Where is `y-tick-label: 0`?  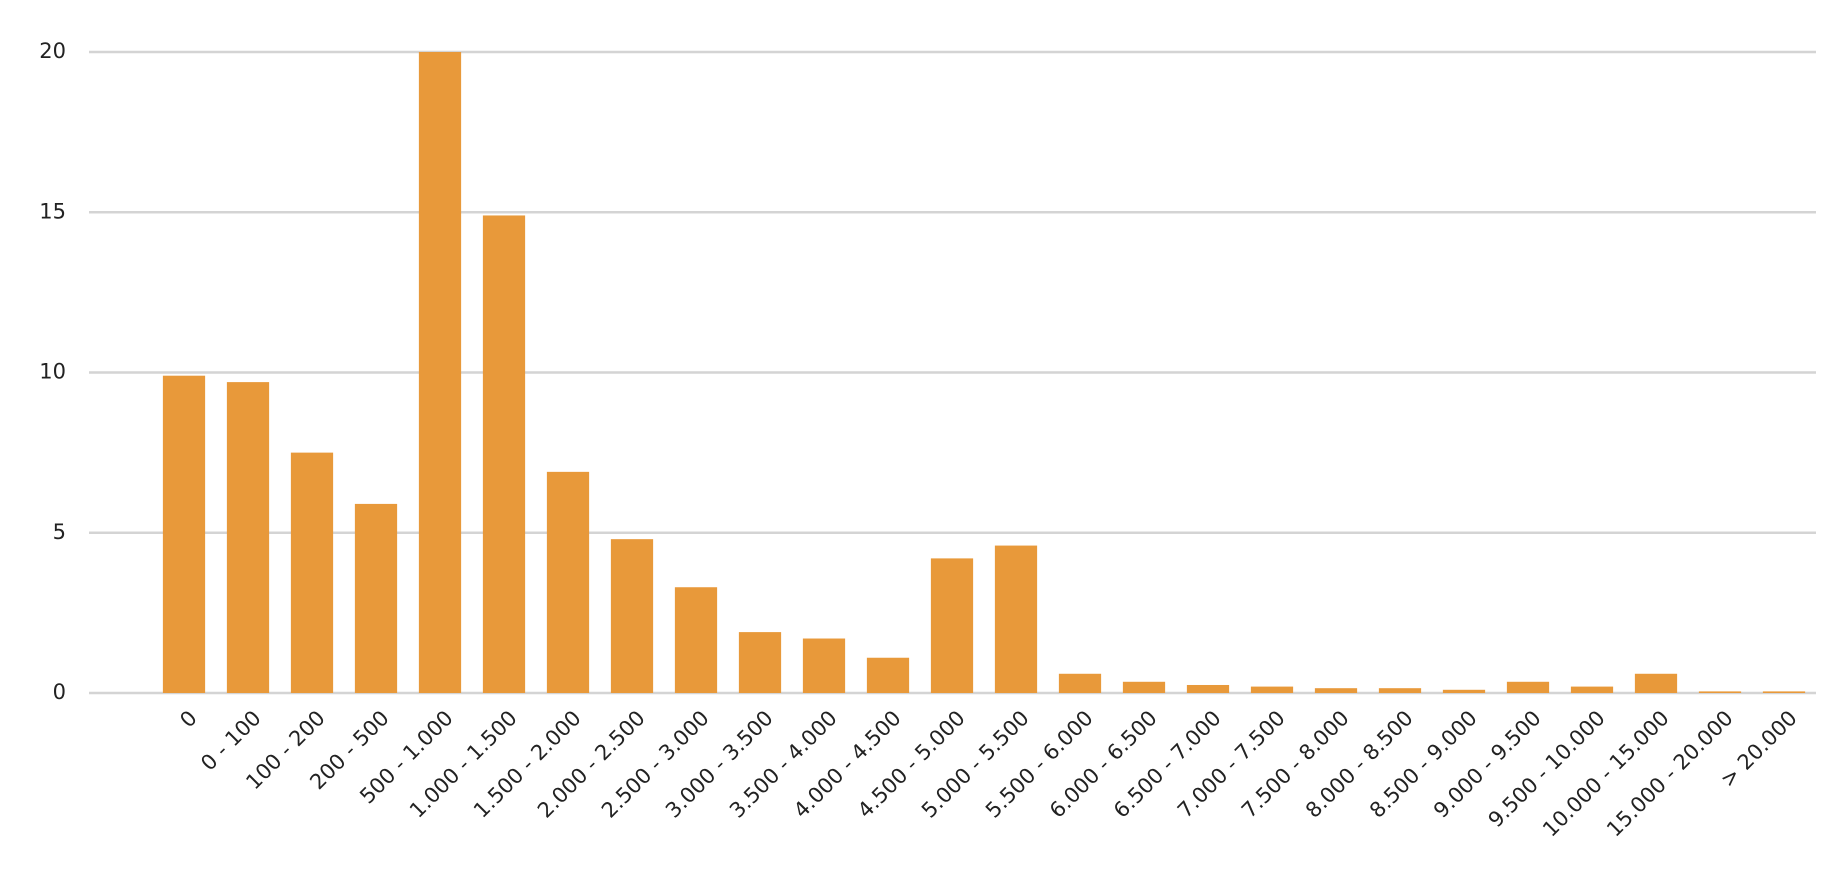
y-tick-label: 0 is located at coordinates (59, 692).